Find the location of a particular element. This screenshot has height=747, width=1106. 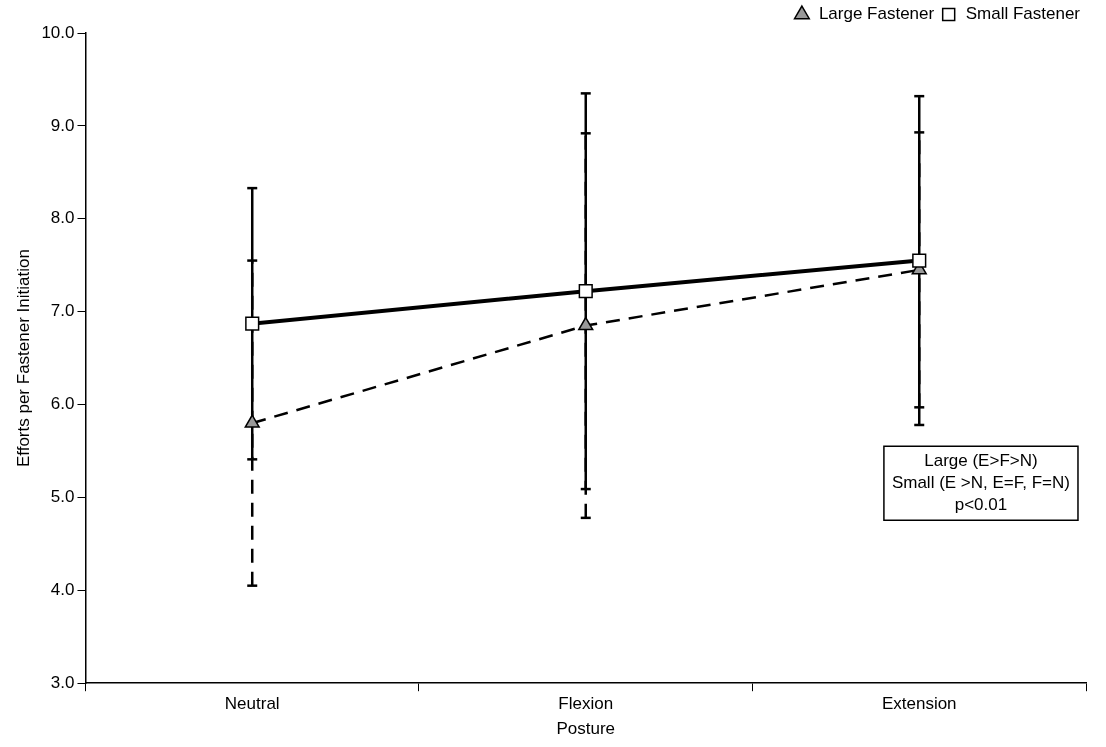

y-tick-label: 6.0 is located at coordinates (62, 404).